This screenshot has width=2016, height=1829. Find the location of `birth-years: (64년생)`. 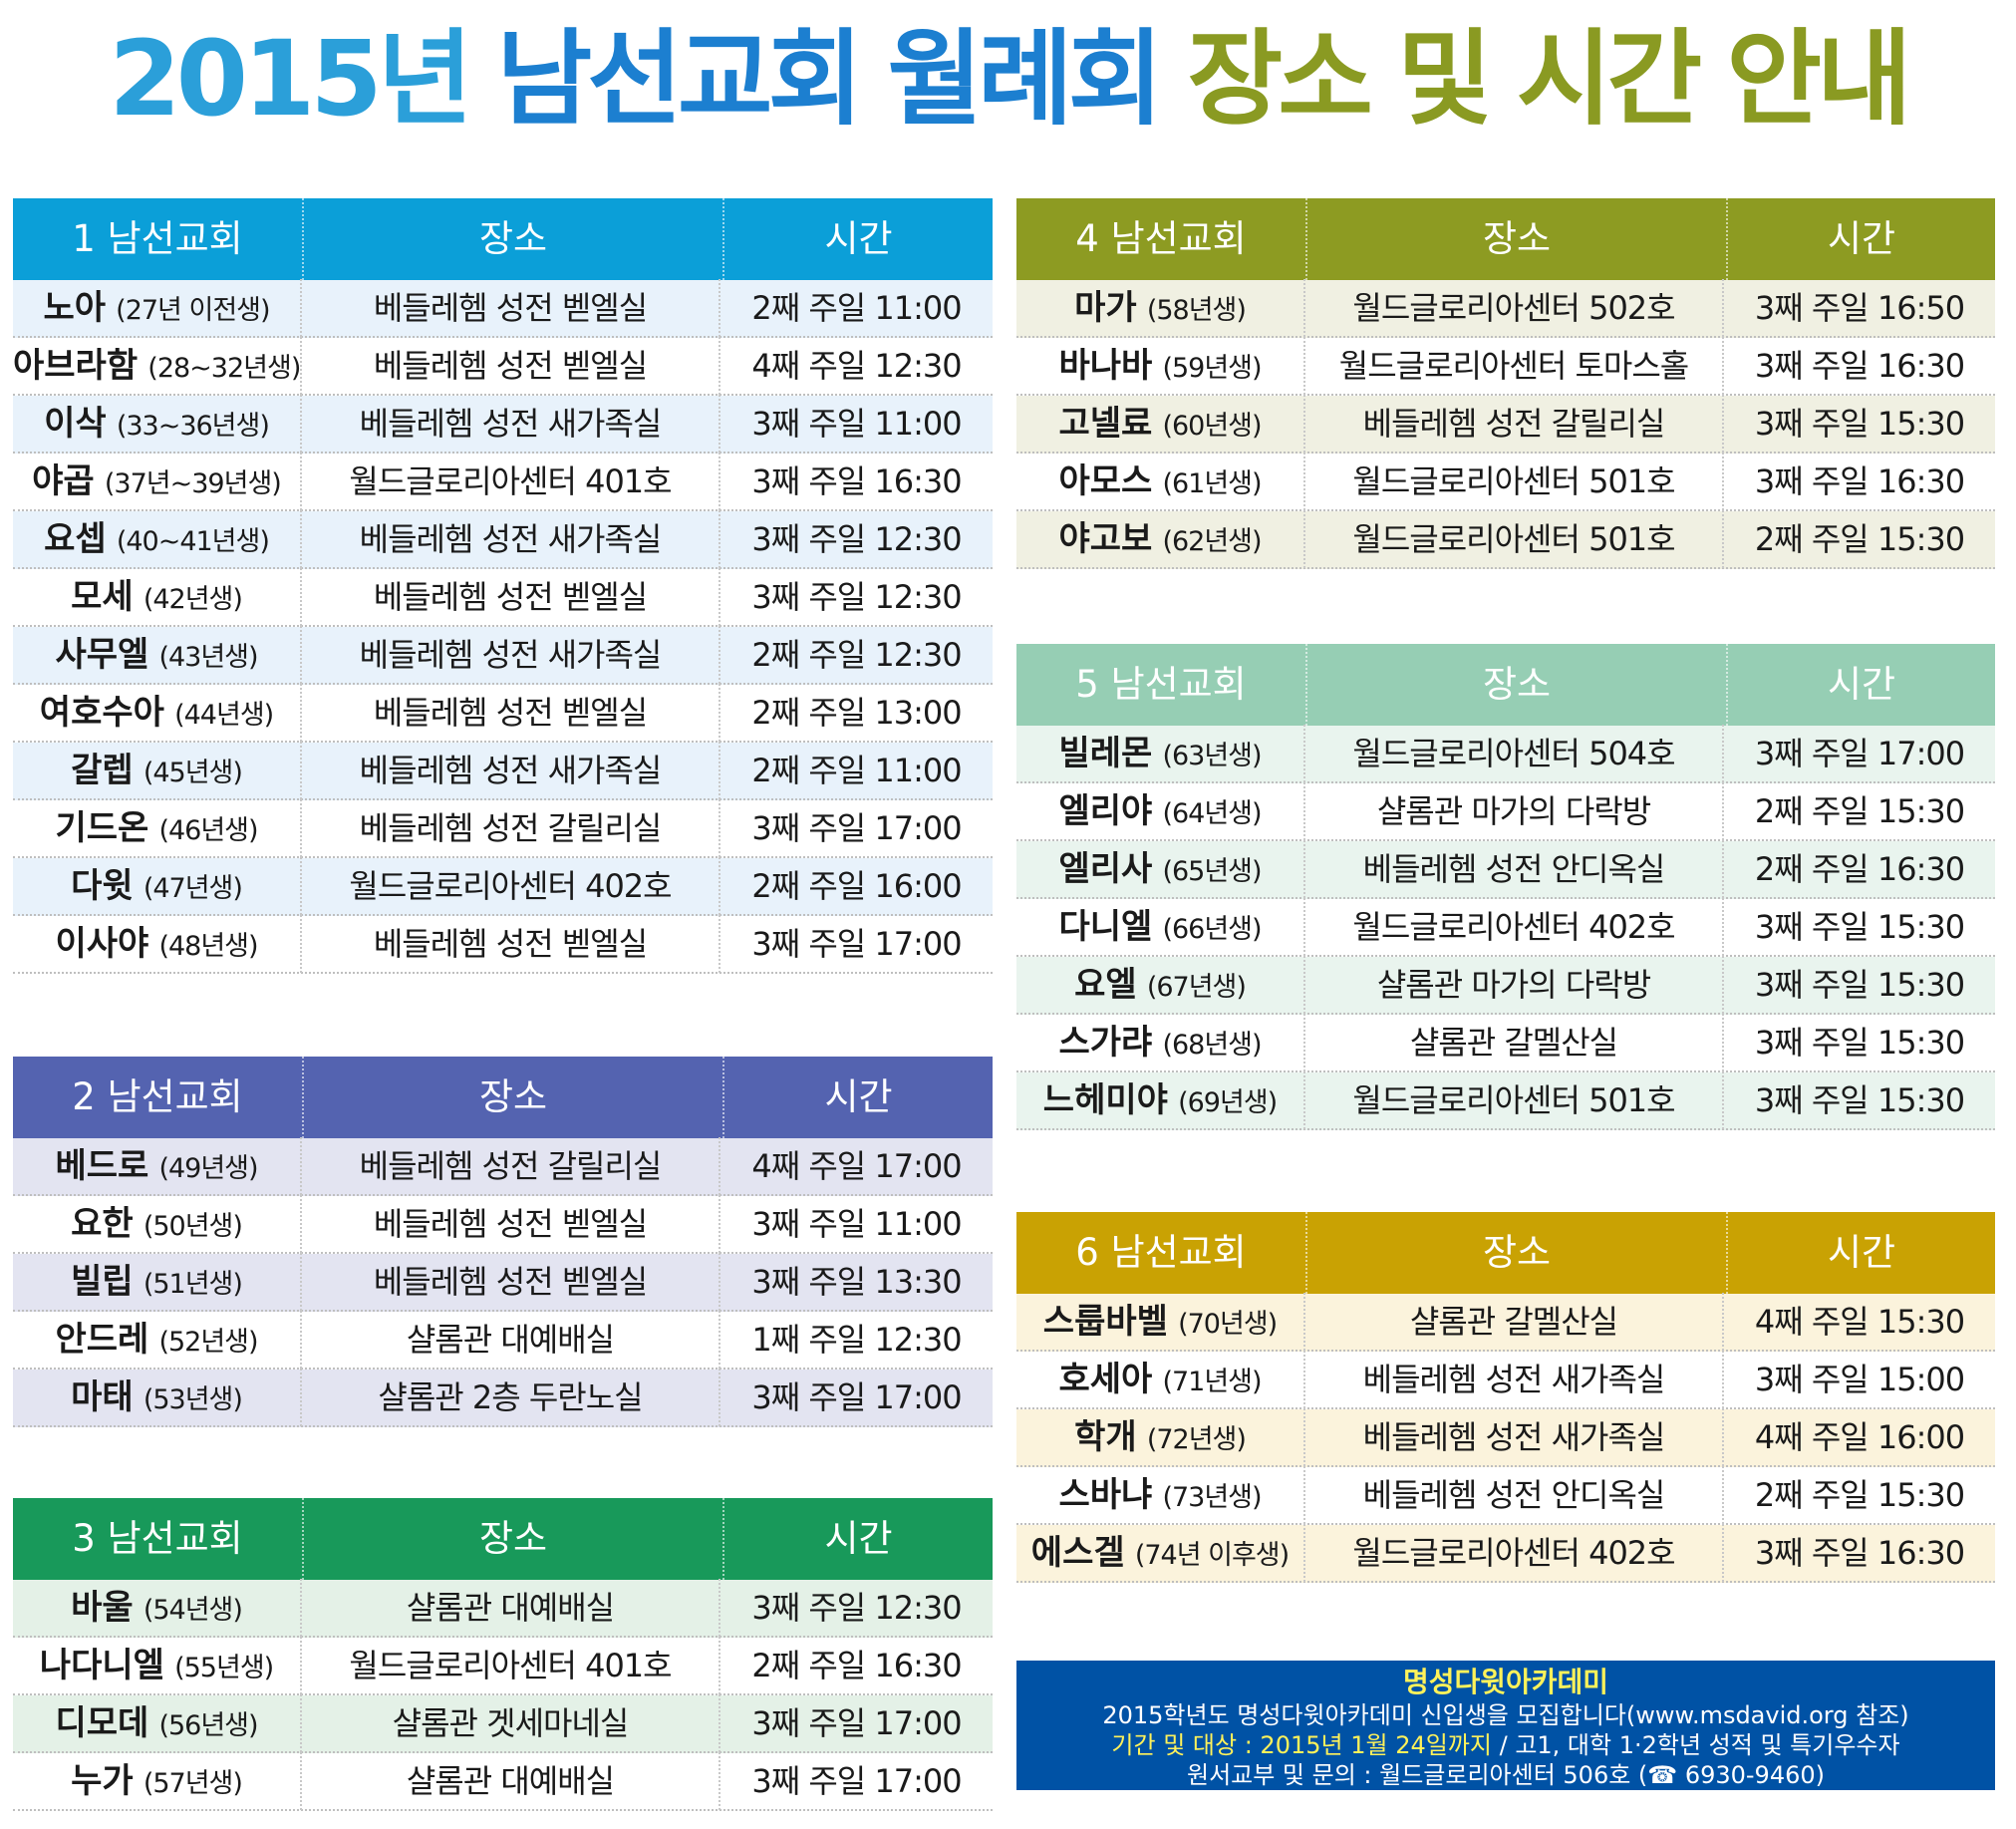

birth-years: (64년생) is located at coordinates (1212, 814).